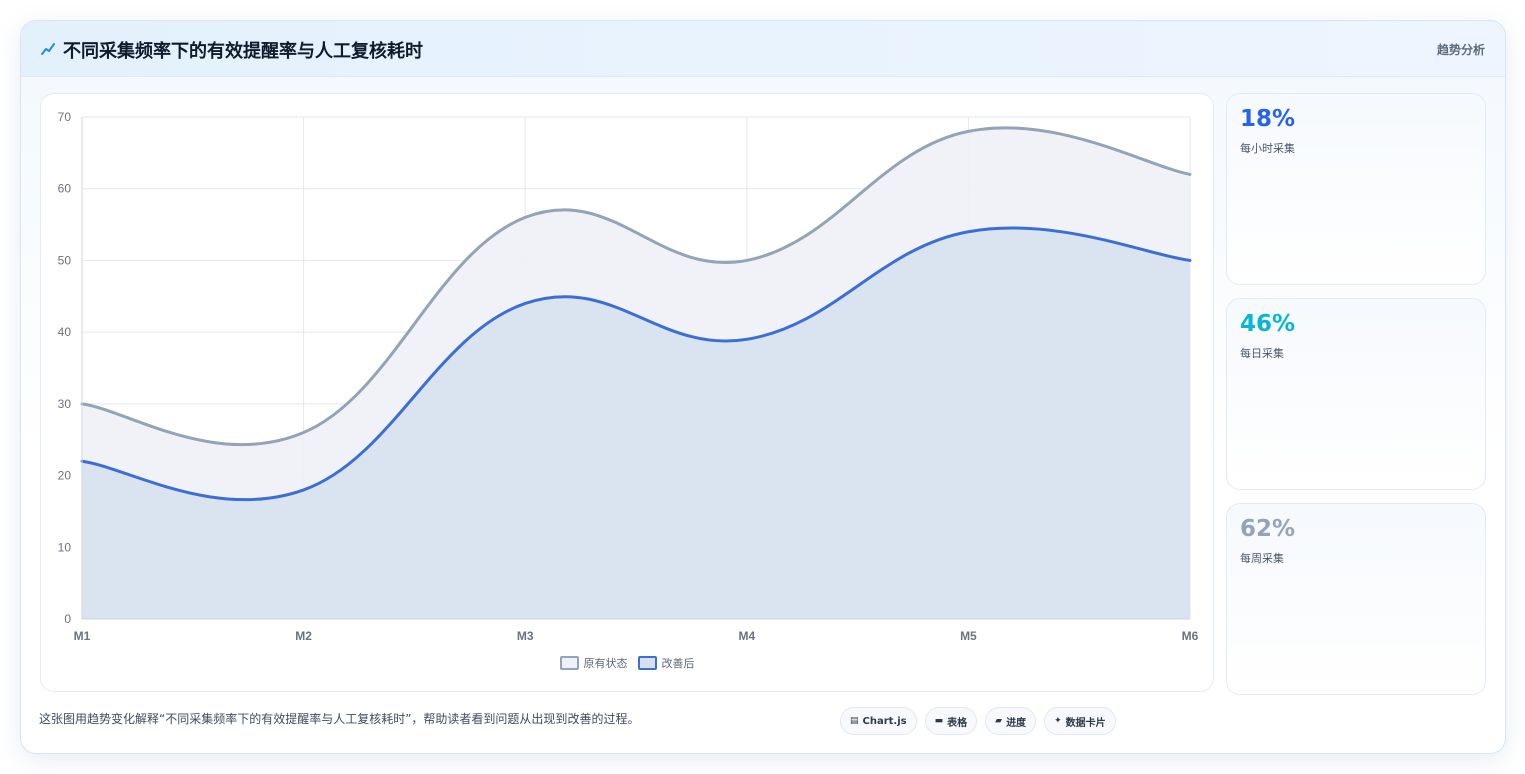 Image resolution: width=1525 pixels, height=774 pixels. What do you see at coordinates (48, 49) in the screenshot?
I see `trend-line-icon` at bounding box center [48, 49].